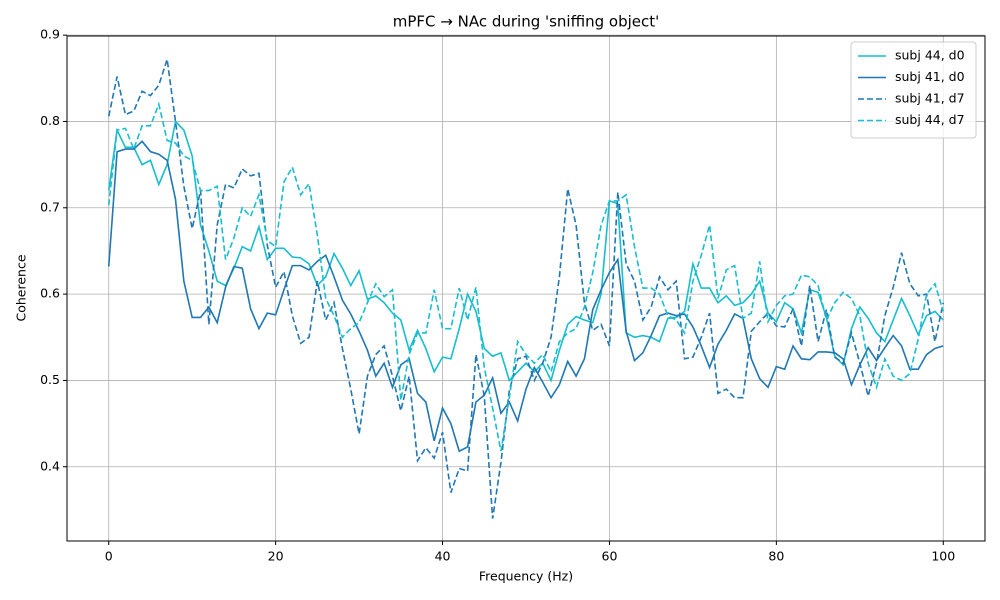 This screenshot has width=1000, height=600. I want to click on x-tick-label: 0, so click(109, 556).